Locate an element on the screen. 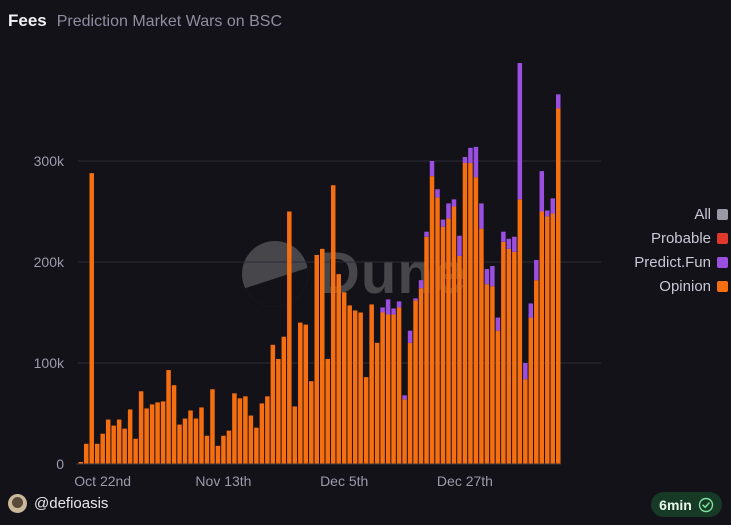 This screenshot has height=525, width=731. author-info: @defioasis is located at coordinates (58, 503).